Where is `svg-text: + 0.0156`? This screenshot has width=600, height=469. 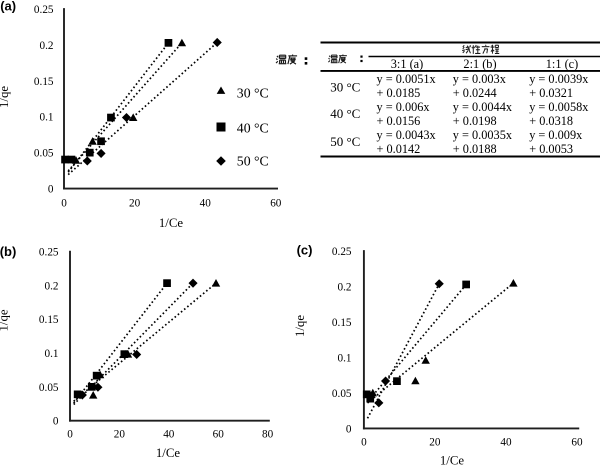
svg-text: + 0.0156 is located at coordinates (399, 121).